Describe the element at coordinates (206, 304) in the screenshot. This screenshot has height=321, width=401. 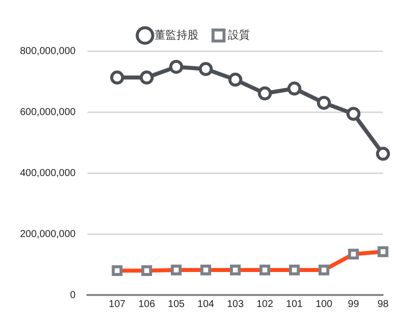
I see `x-tick-label: 104` at that location.